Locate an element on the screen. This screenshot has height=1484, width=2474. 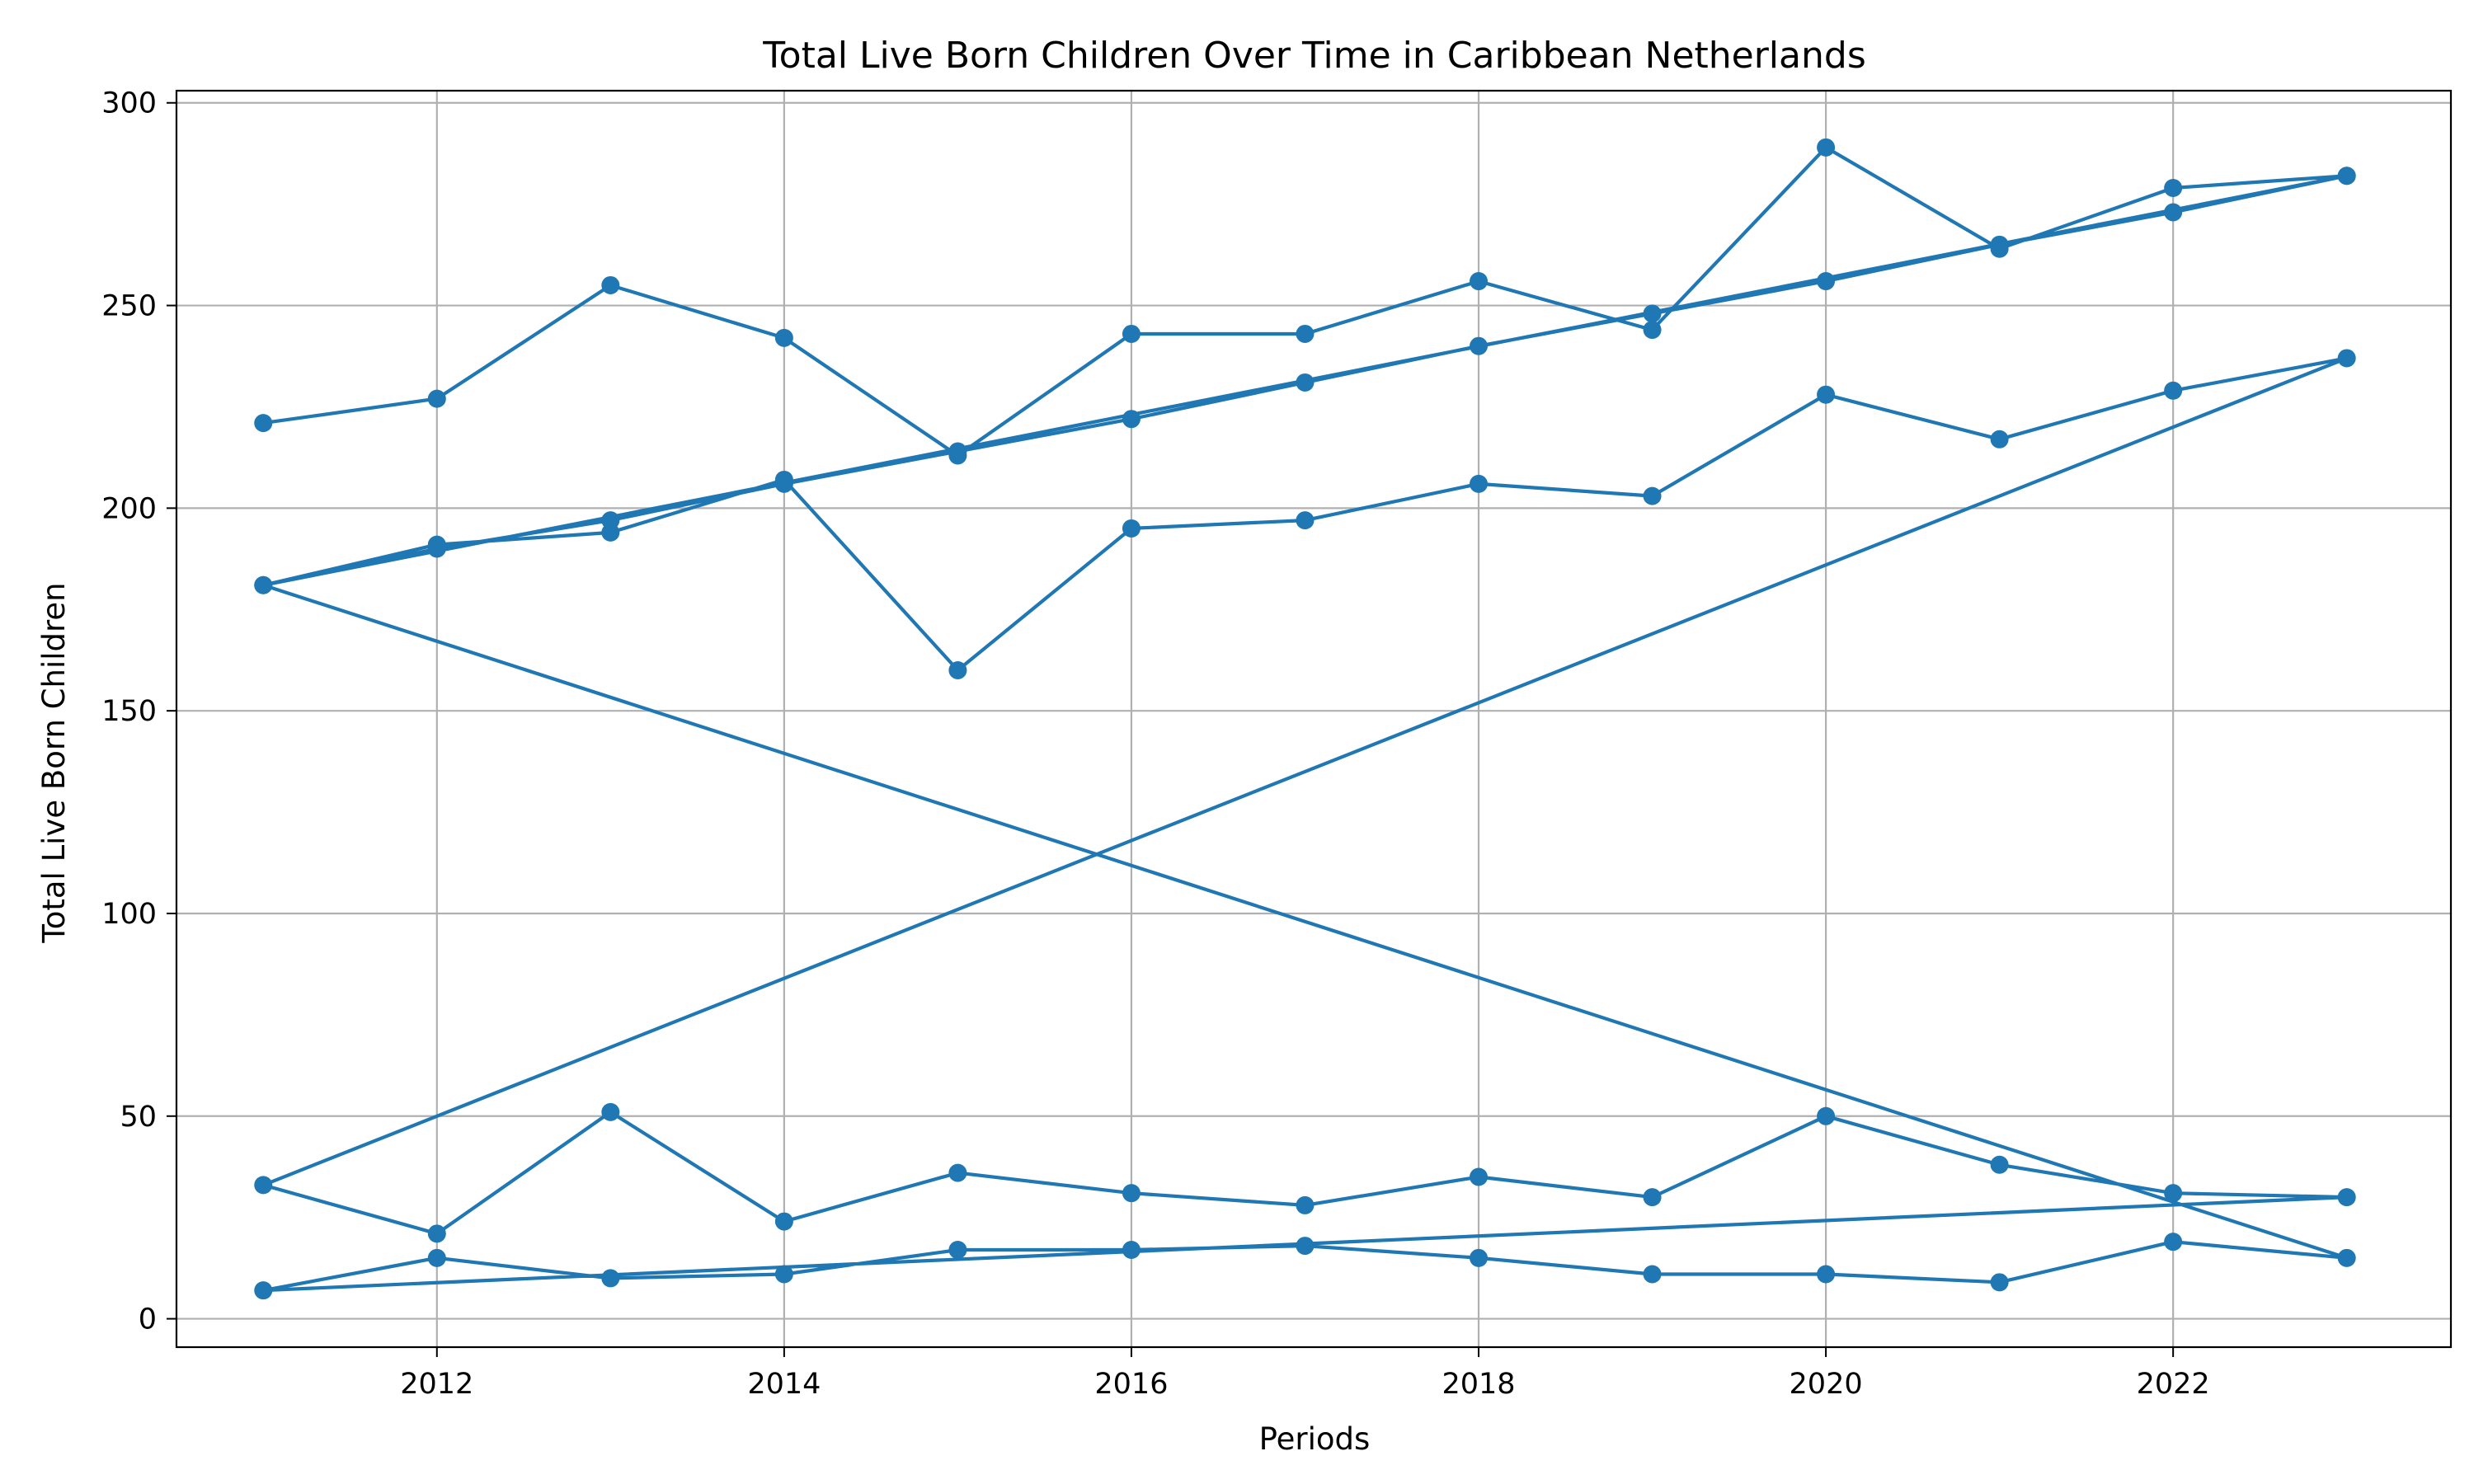
x-tick-label: 2022 is located at coordinates (2173, 1384).